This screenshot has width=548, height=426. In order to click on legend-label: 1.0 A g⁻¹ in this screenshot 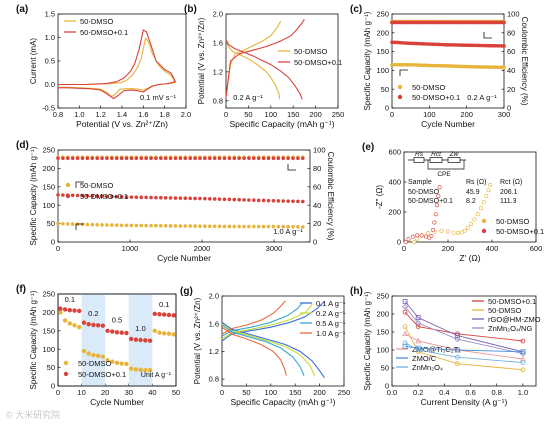, I will do `click(331, 333)`.